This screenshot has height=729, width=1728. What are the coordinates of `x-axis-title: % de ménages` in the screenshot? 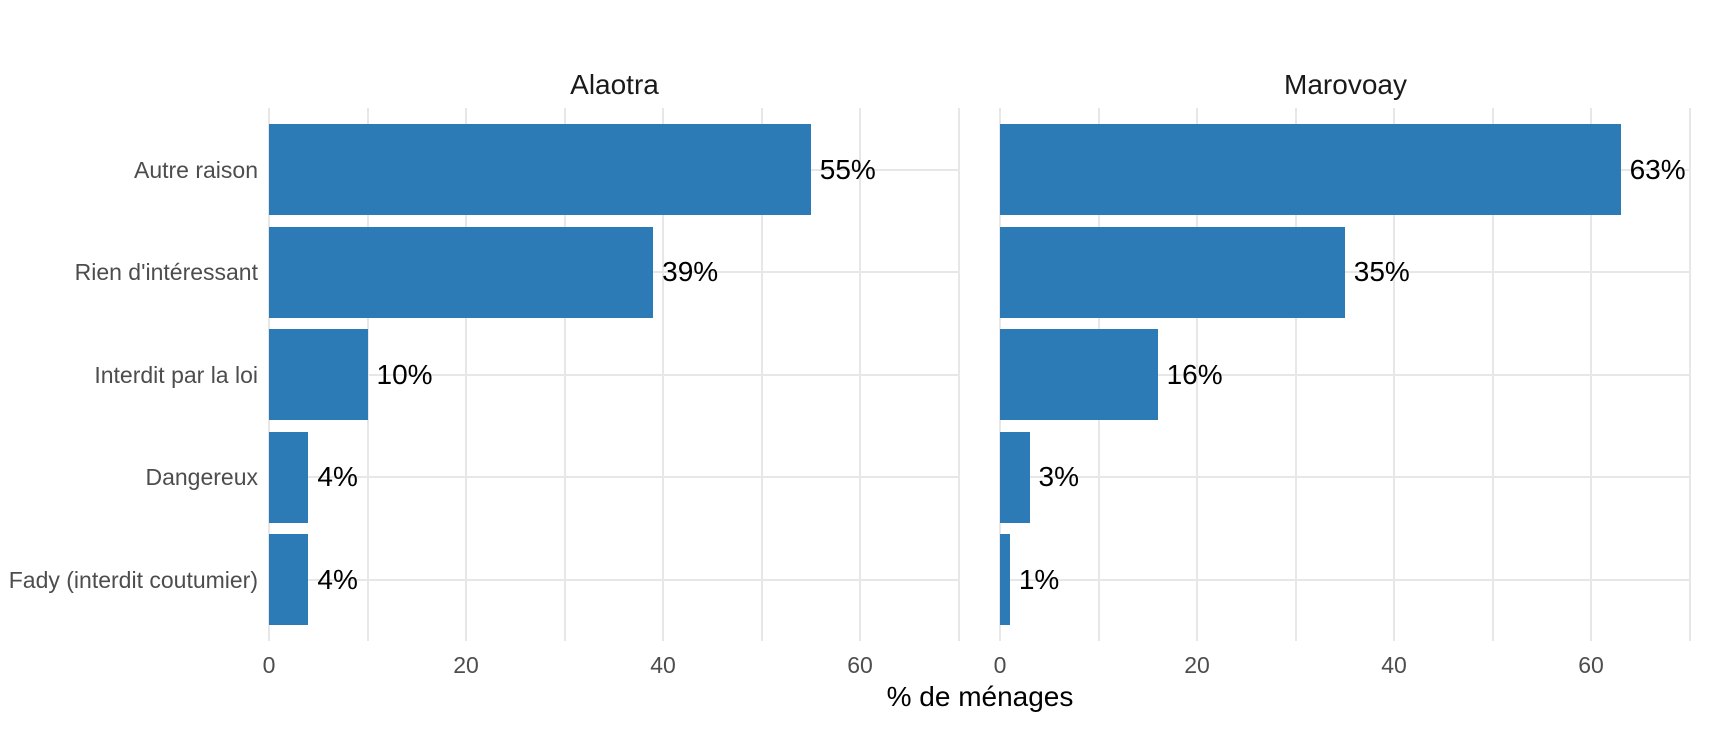 It's located at (980, 696).